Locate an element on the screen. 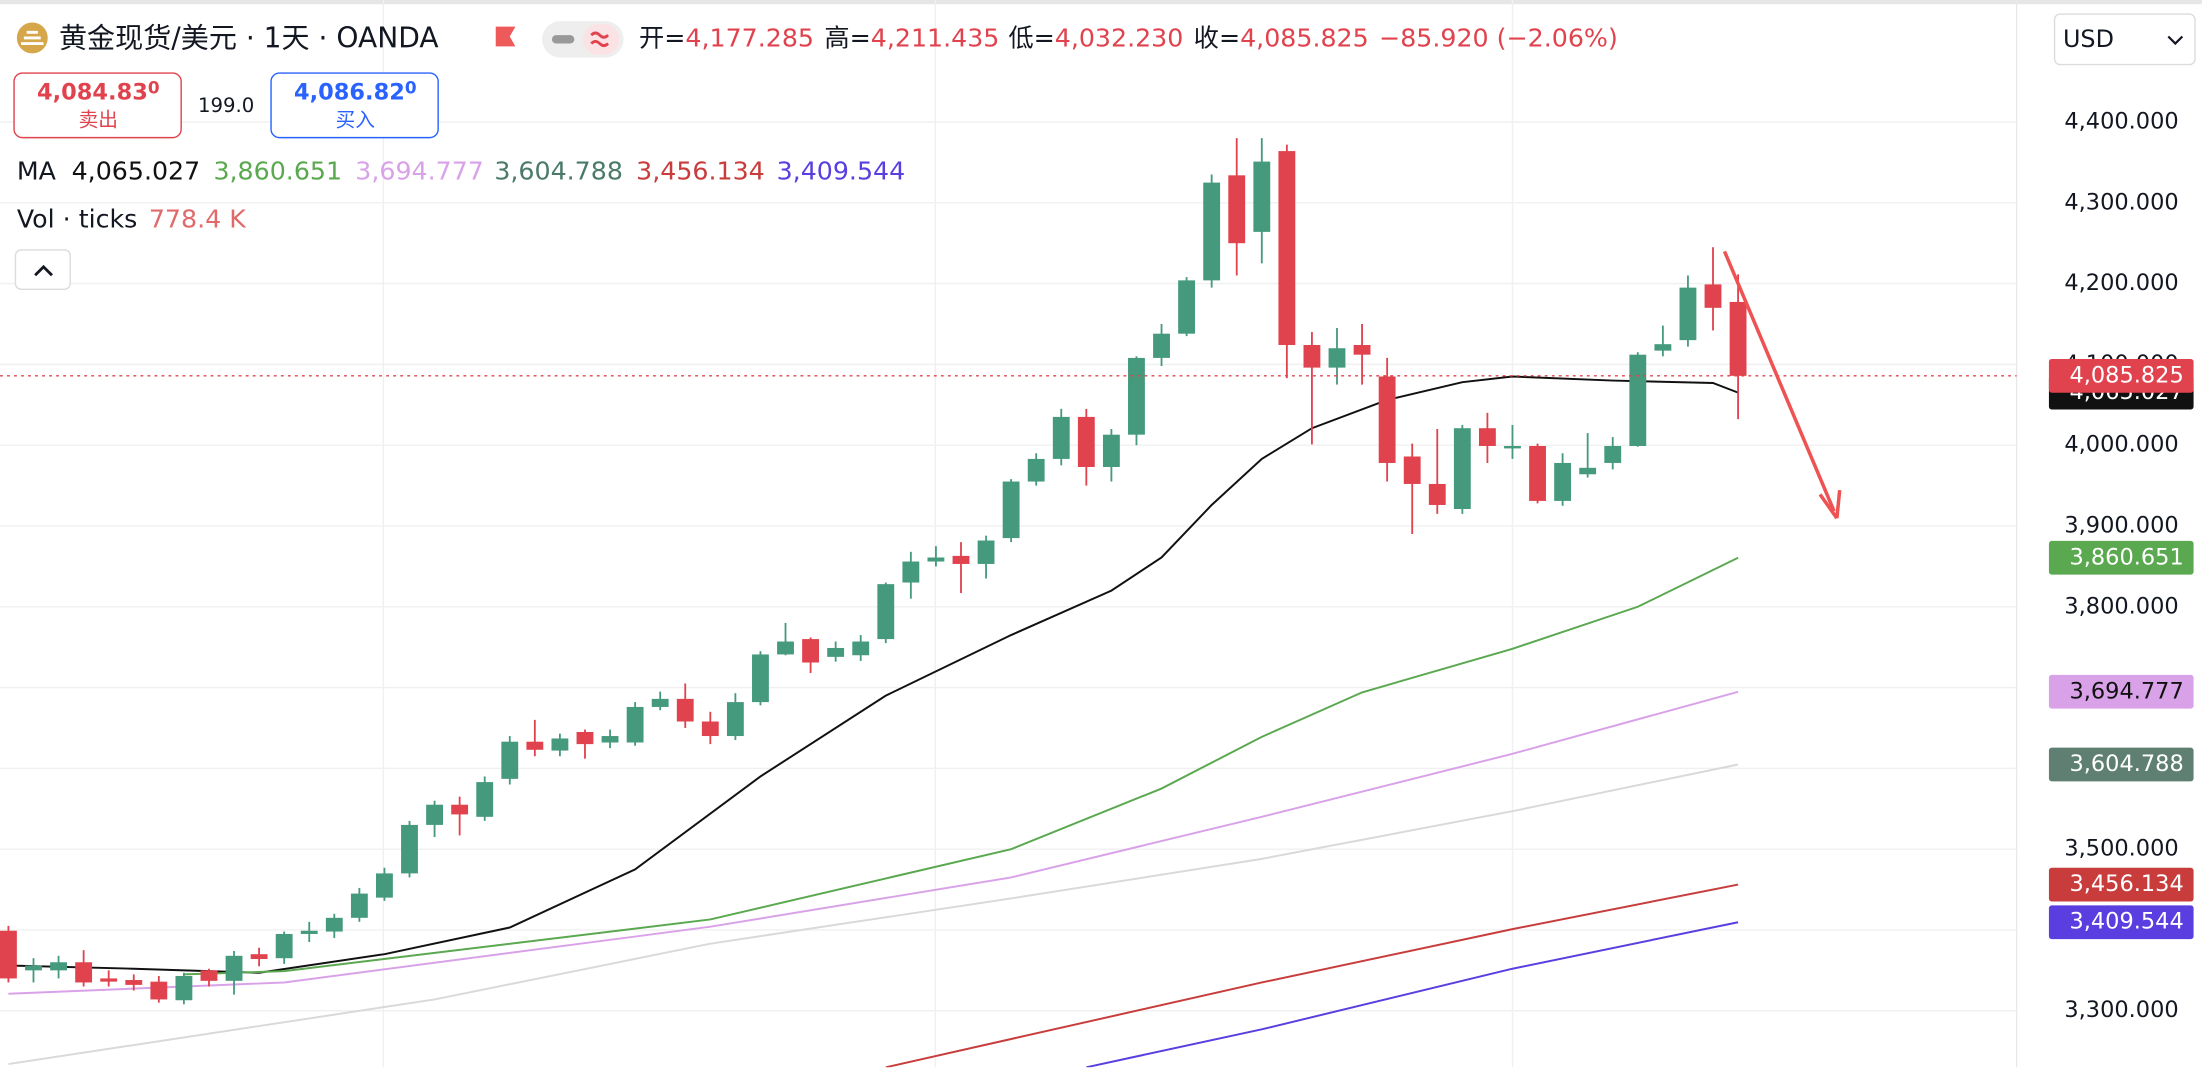  top-border is located at coordinates (1101, 2).